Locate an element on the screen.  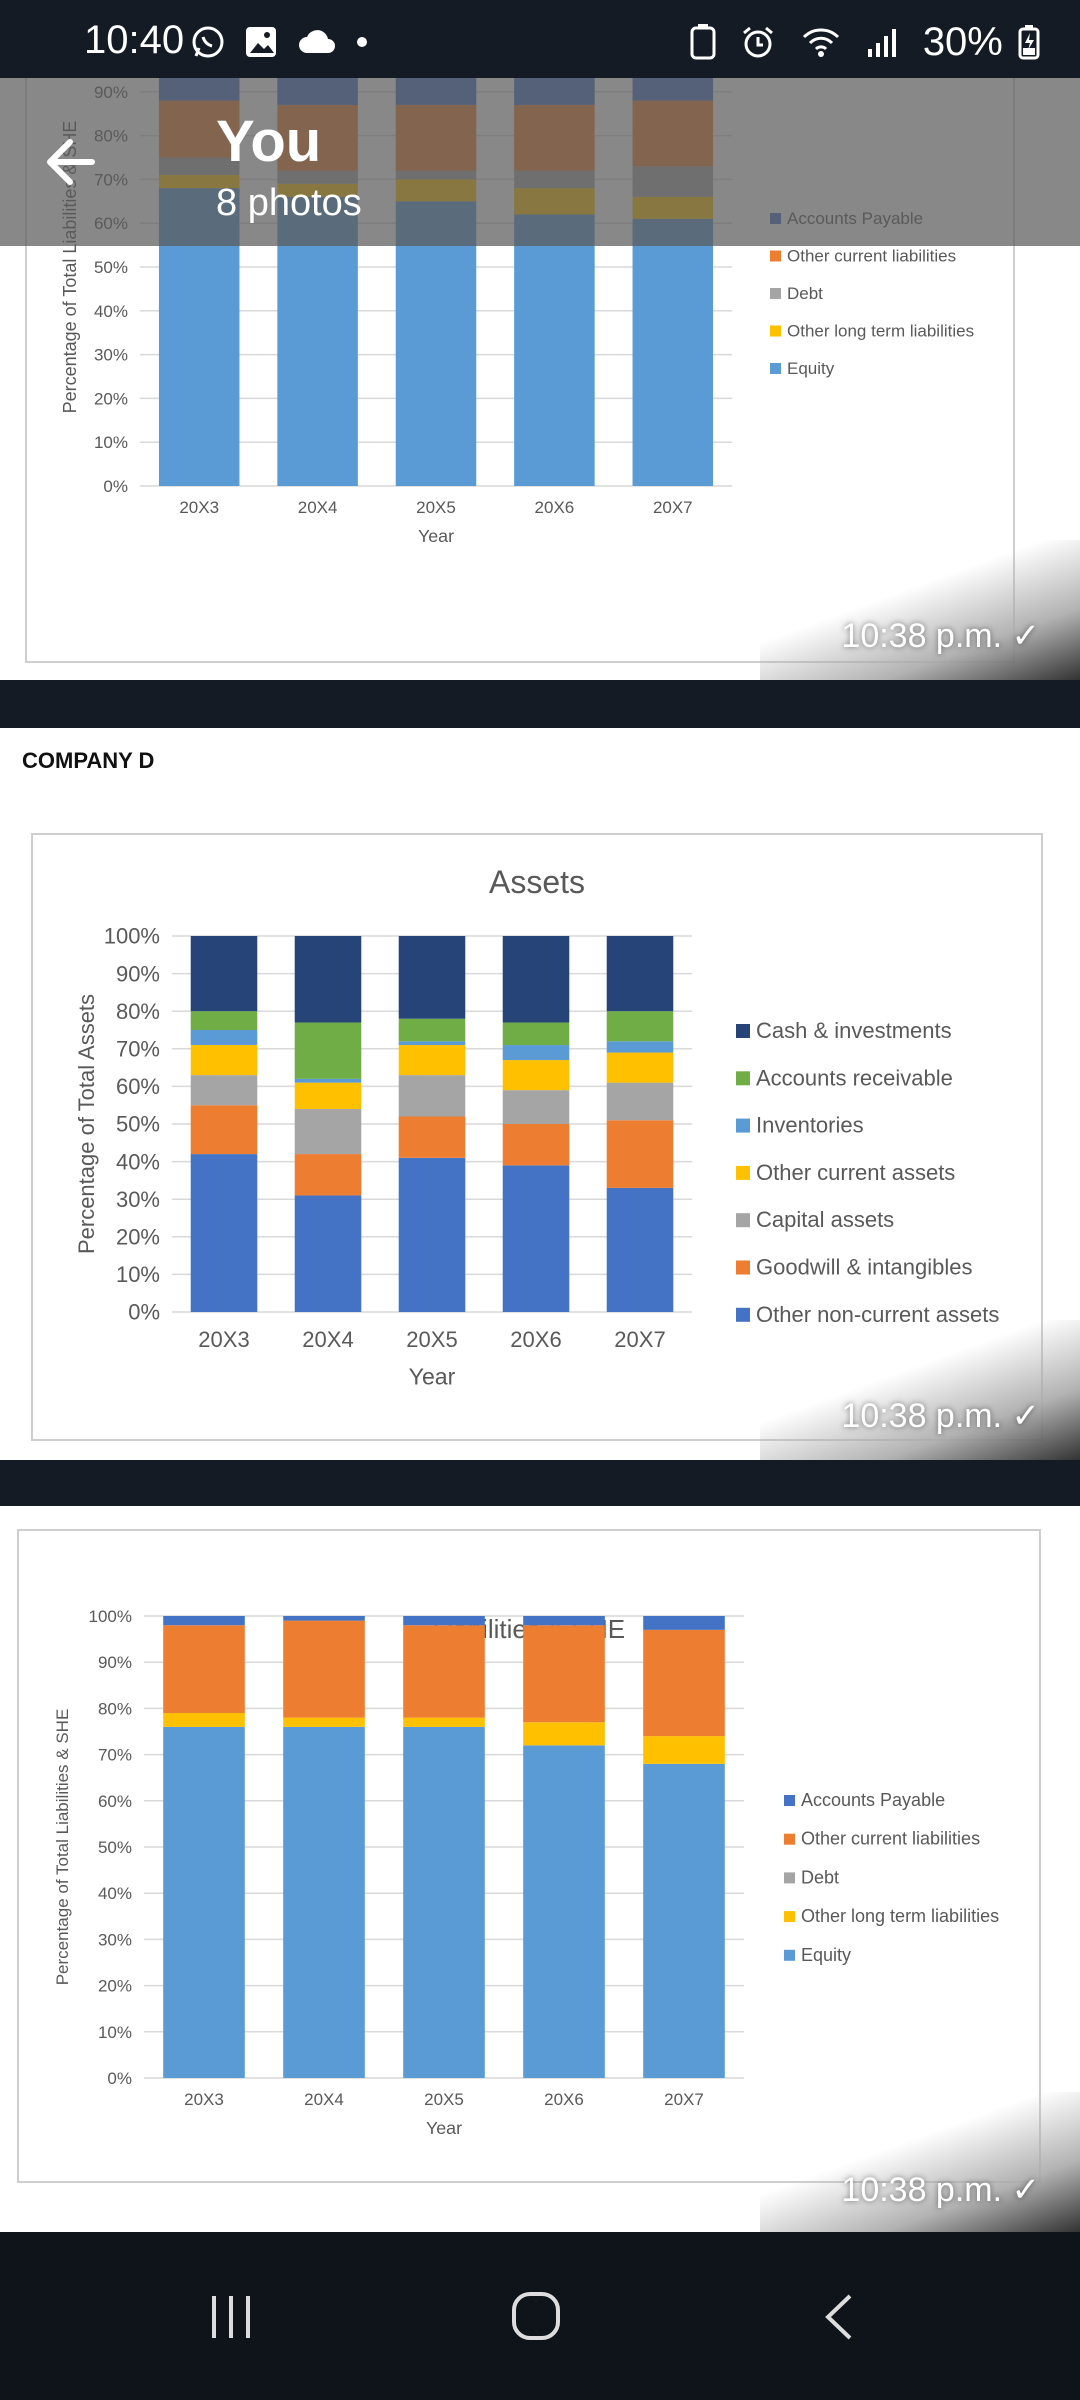
y-axis-label: Percentage of Total Liabilities & SHE is located at coordinates (62, 1847).